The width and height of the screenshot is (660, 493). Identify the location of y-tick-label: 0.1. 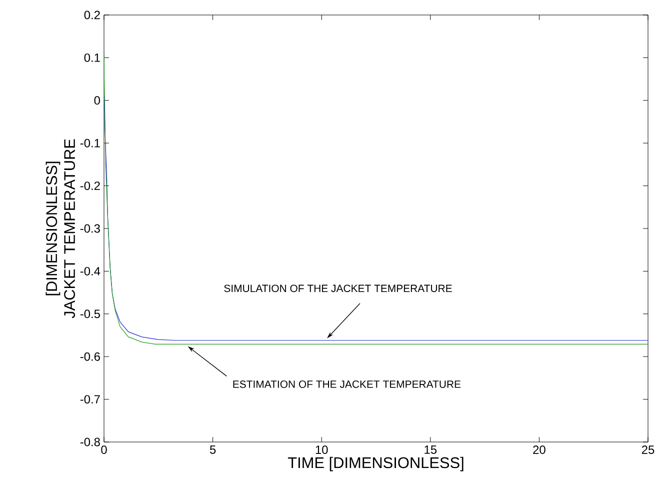
(92, 57).